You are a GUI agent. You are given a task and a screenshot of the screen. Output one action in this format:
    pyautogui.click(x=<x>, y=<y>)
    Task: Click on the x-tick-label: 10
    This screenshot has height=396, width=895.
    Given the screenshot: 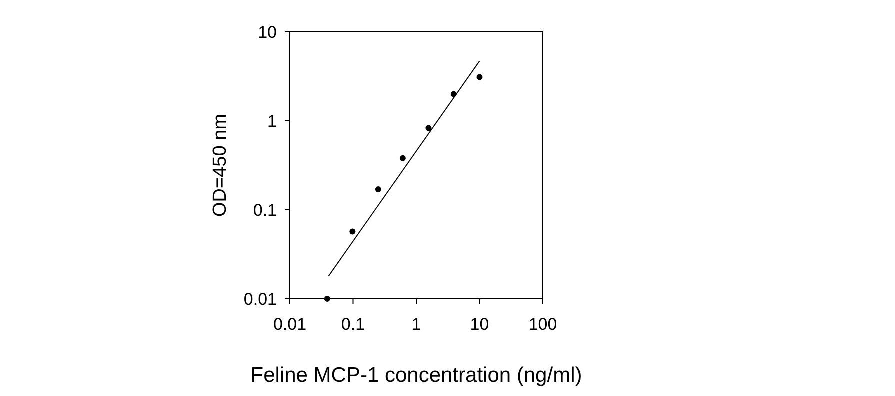 What is the action you would take?
    pyautogui.click(x=480, y=324)
    